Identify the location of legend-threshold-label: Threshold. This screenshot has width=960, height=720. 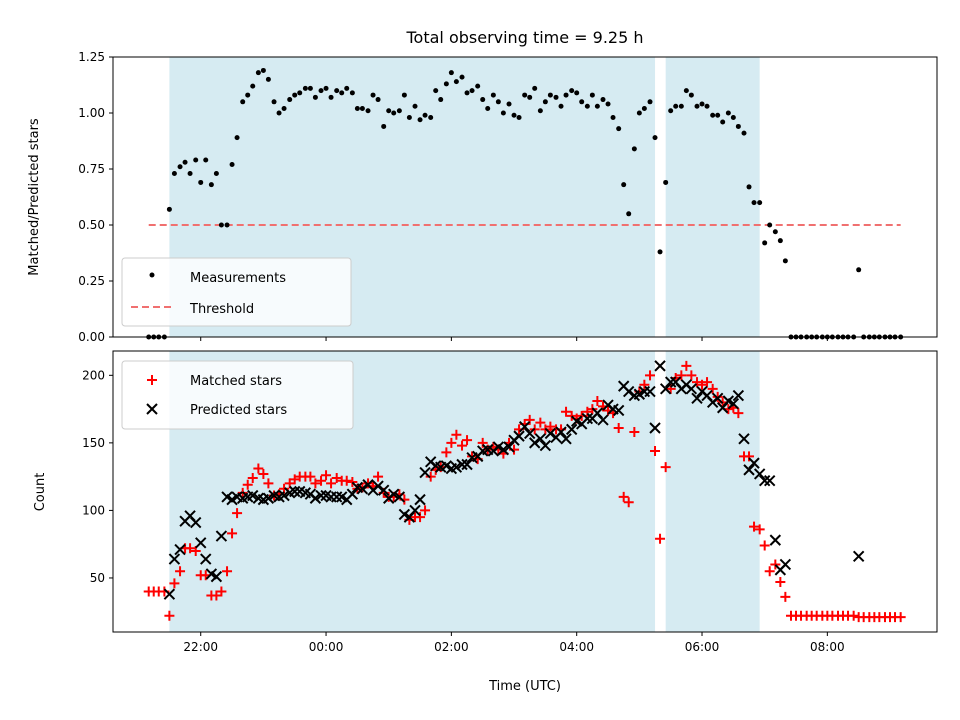
(221, 309).